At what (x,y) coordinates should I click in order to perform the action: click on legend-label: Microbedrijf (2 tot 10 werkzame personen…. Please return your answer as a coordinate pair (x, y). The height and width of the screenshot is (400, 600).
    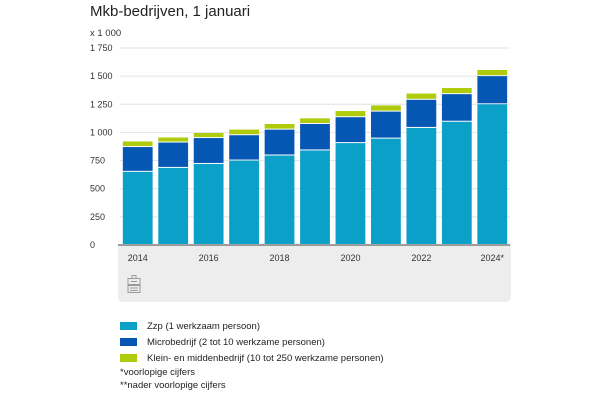
    Looking at the image, I should click on (236, 342).